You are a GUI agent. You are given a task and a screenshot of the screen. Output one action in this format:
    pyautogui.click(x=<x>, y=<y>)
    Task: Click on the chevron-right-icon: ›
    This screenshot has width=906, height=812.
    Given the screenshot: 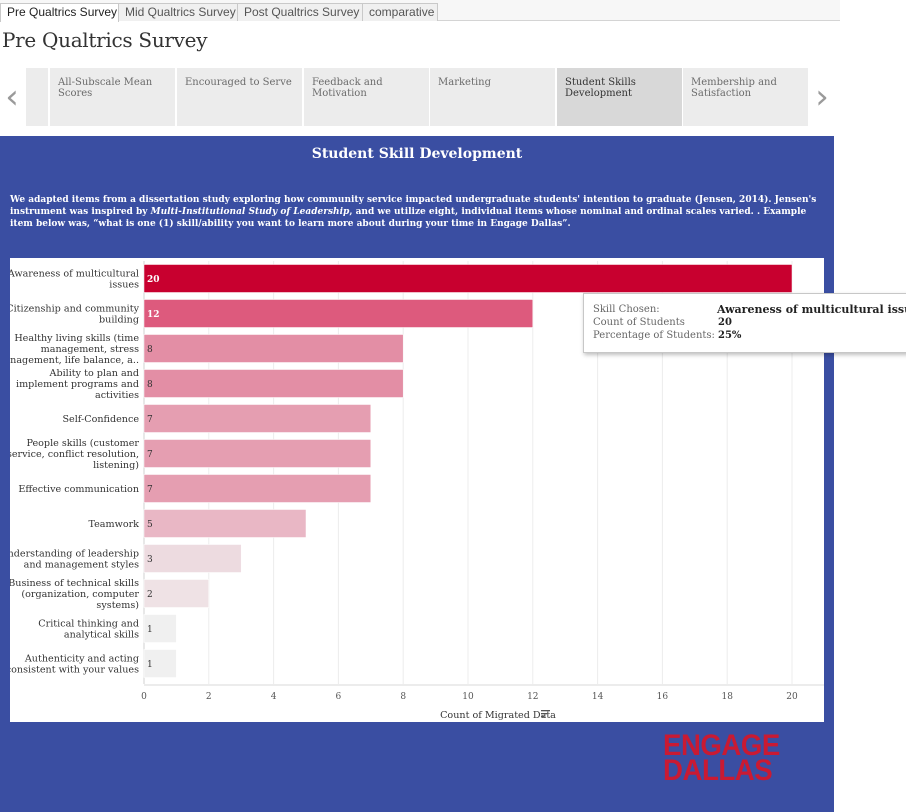 What is the action you would take?
    pyautogui.click(x=822, y=97)
    